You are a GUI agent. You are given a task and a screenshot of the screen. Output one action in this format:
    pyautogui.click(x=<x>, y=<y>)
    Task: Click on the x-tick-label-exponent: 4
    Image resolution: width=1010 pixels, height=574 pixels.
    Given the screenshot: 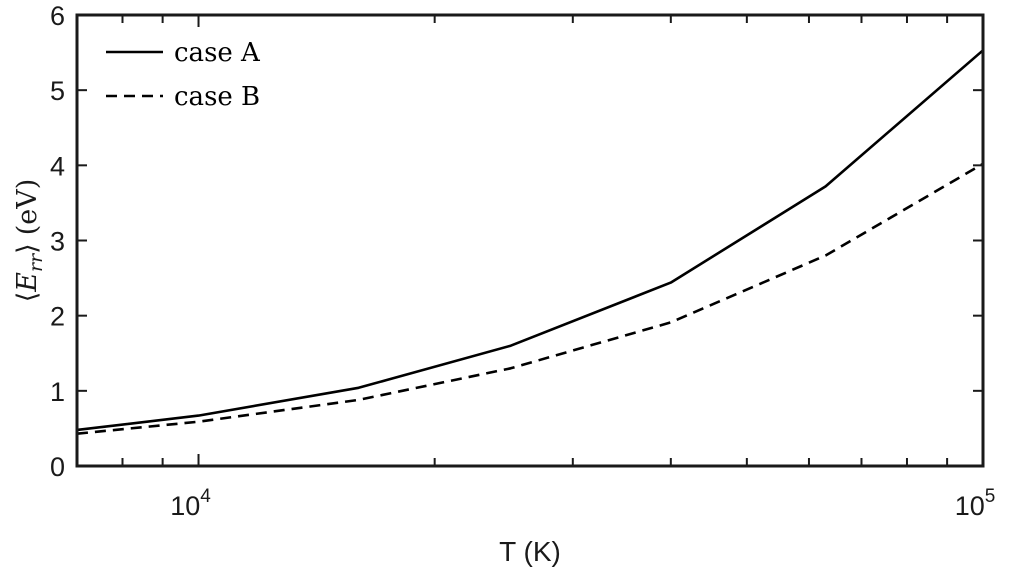 What is the action you would take?
    pyautogui.click(x=205, y=496)
    